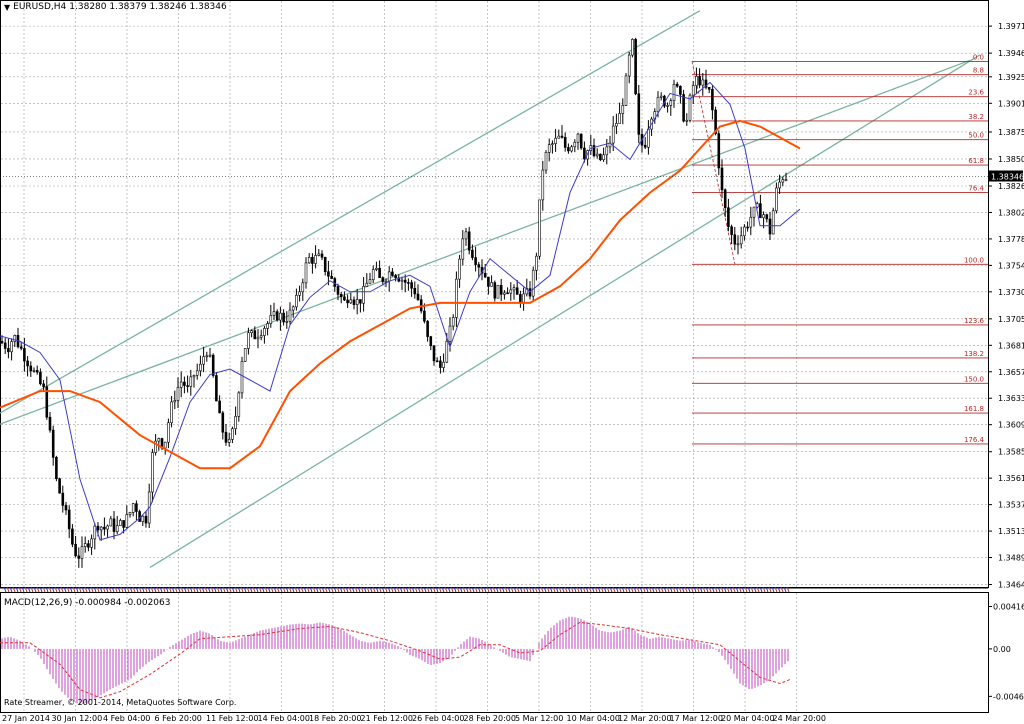 This screenshot has width=1024, height=724. What do you see at coordinates (1011, 478) in the screenshot?
I see `y-tick-label: 1.35610` at bounding box center [1011, 478].